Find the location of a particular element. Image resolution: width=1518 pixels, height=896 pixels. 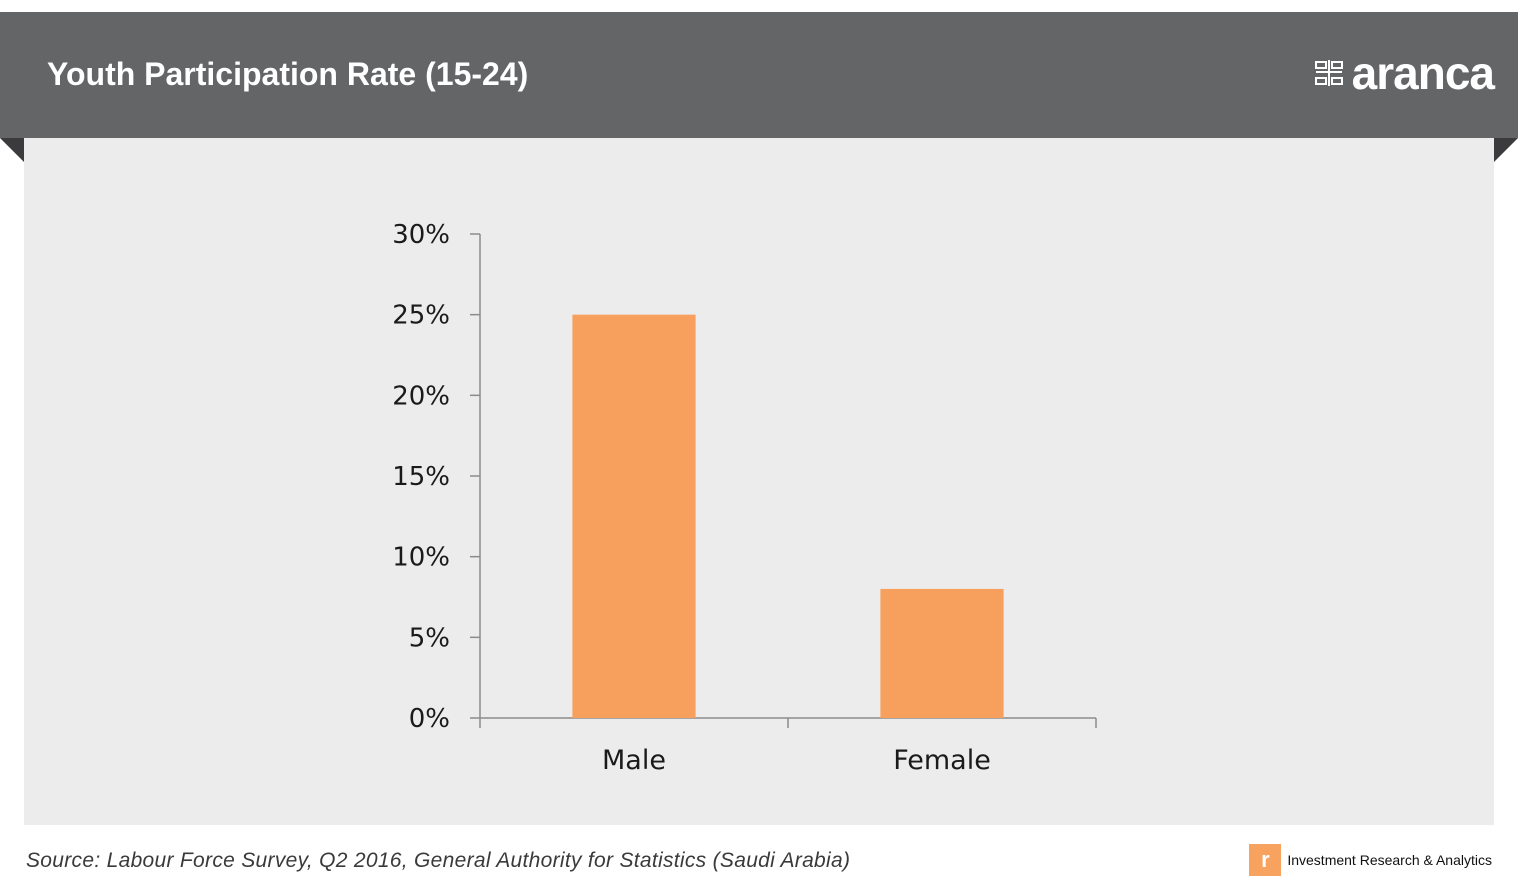

y-tick-label: 10% is located at coordinates (421, 558).